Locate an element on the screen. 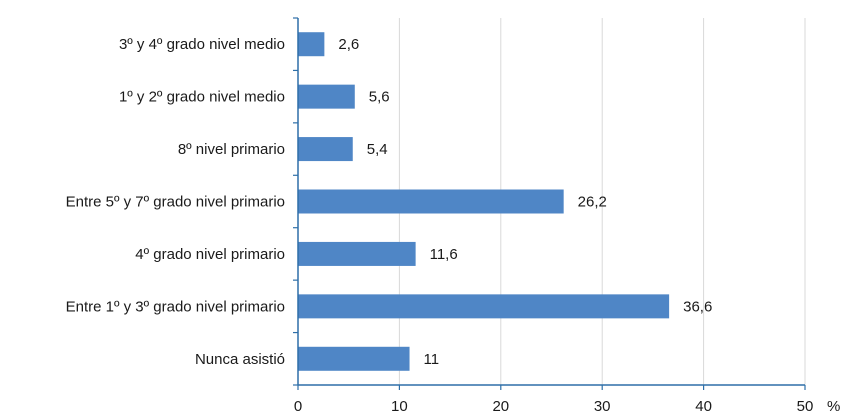  x-tick-label: 0 is located at coordinates (298, 406).